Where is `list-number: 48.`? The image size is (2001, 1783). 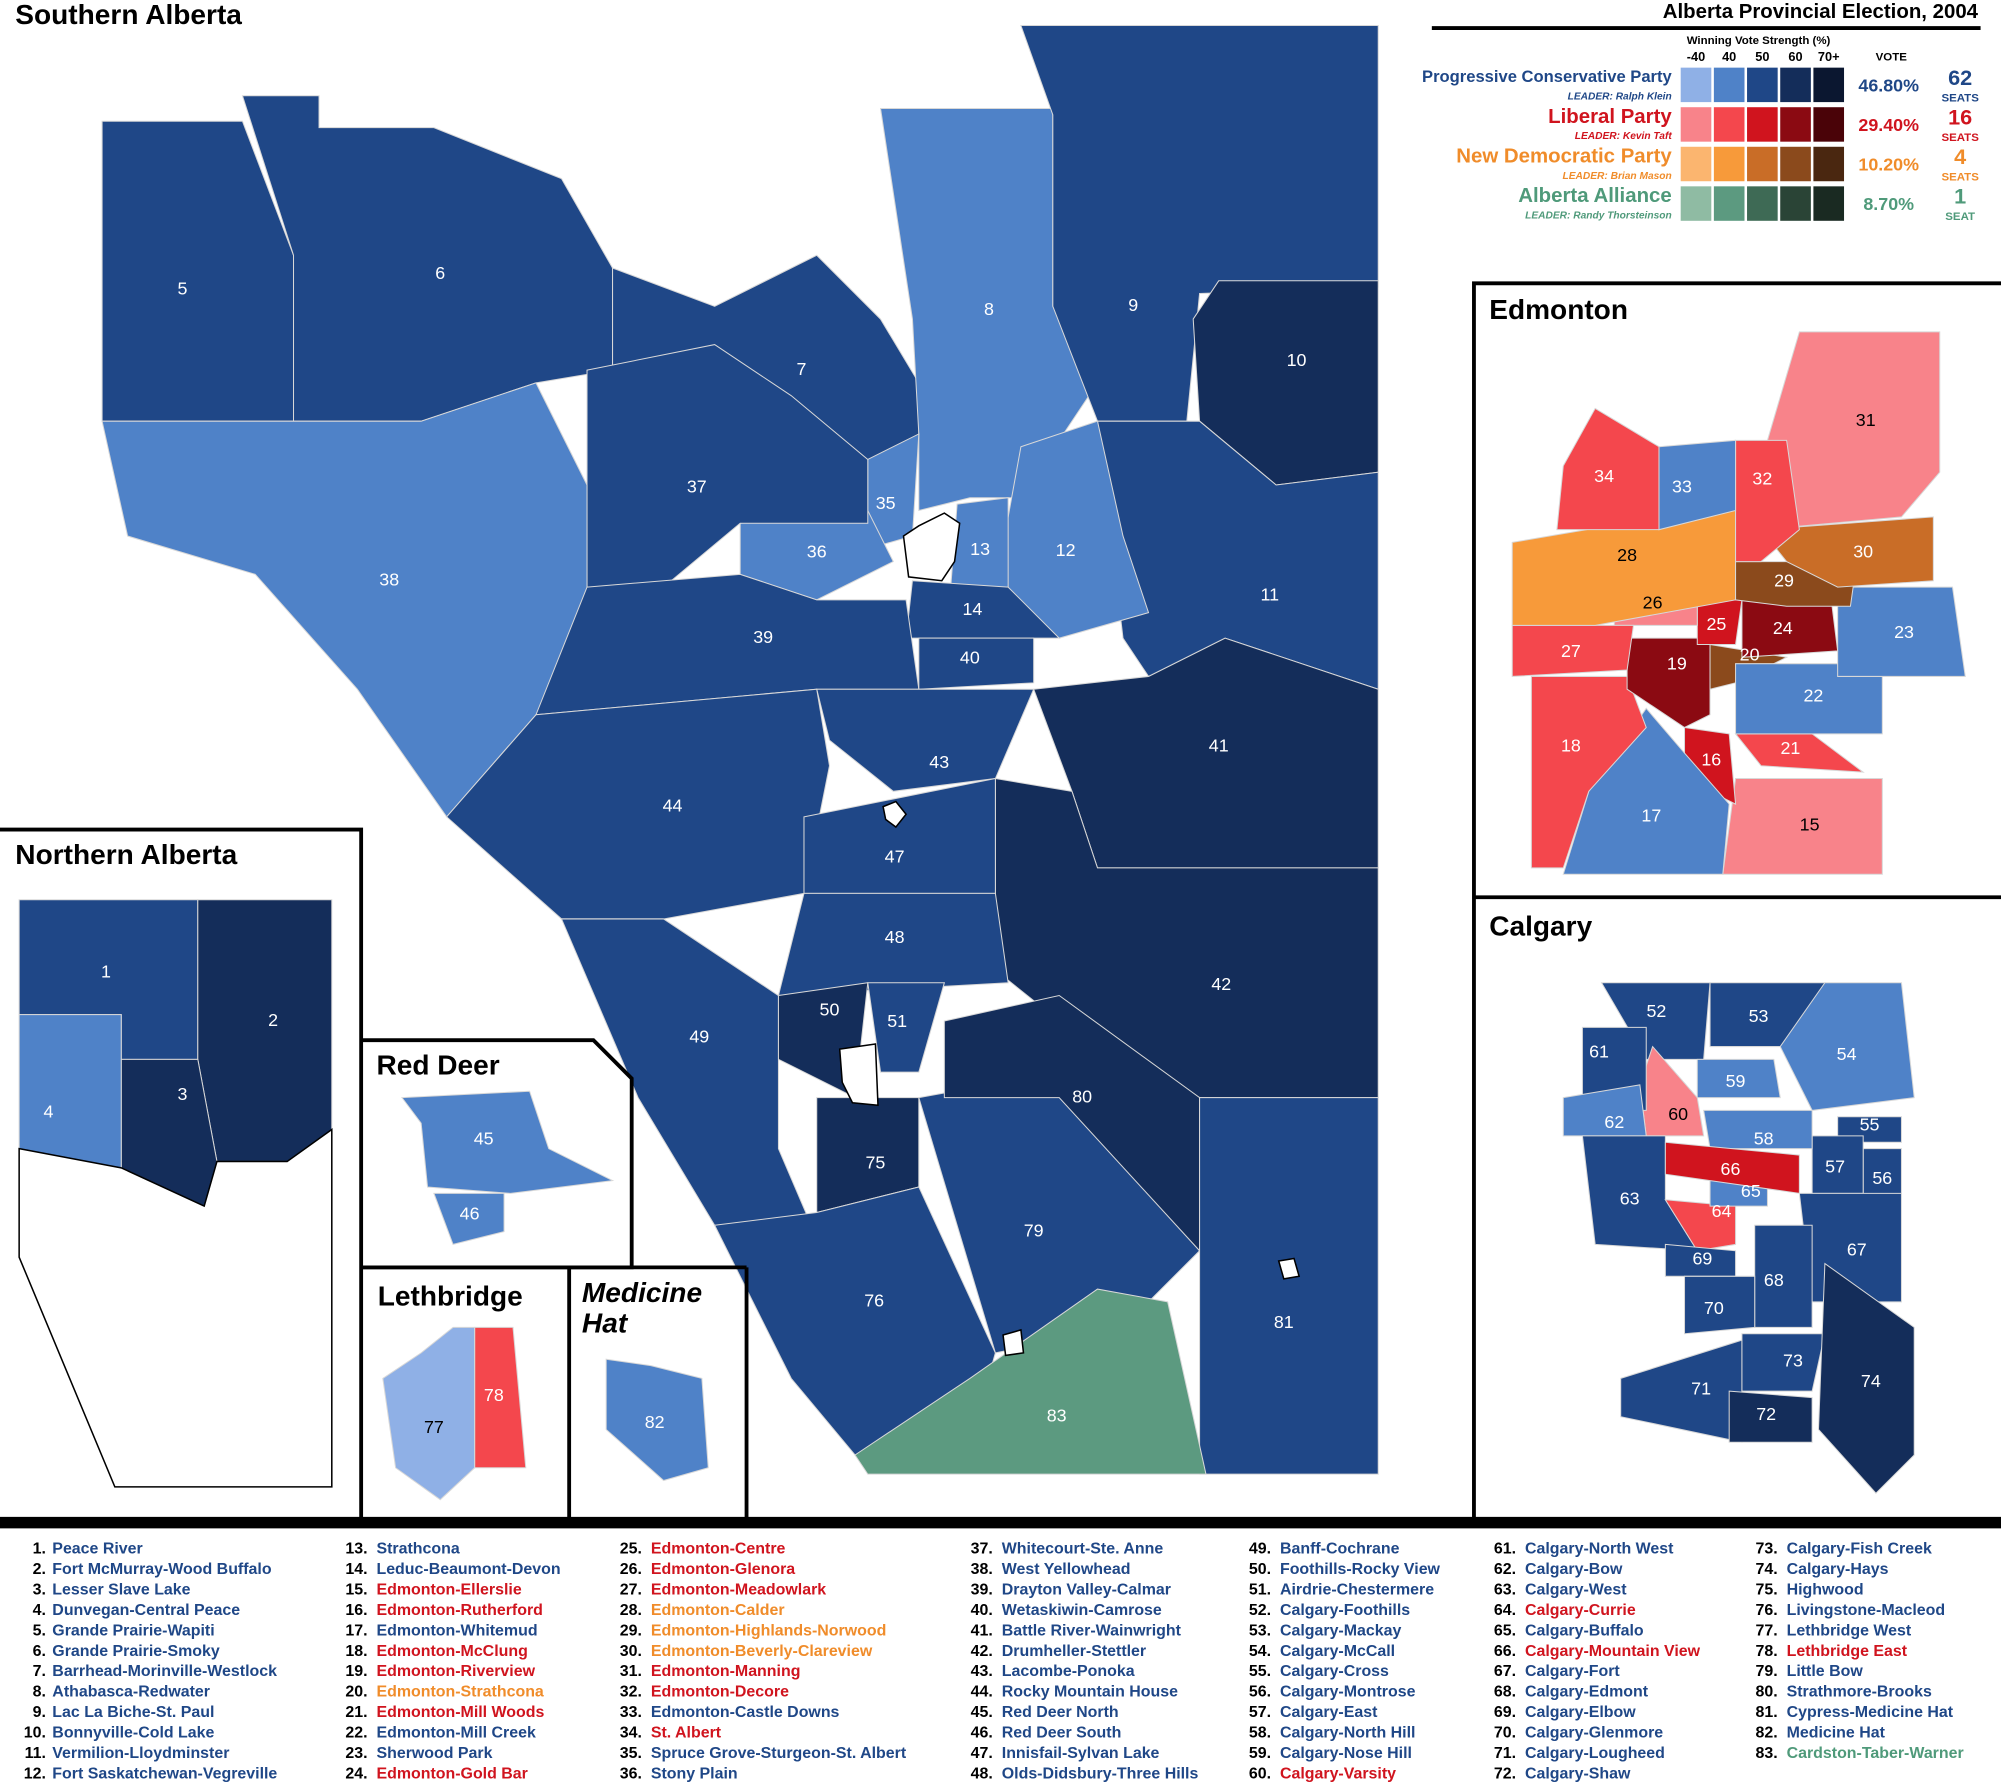
list-number: 48. is located at coordinates (982, 1773).